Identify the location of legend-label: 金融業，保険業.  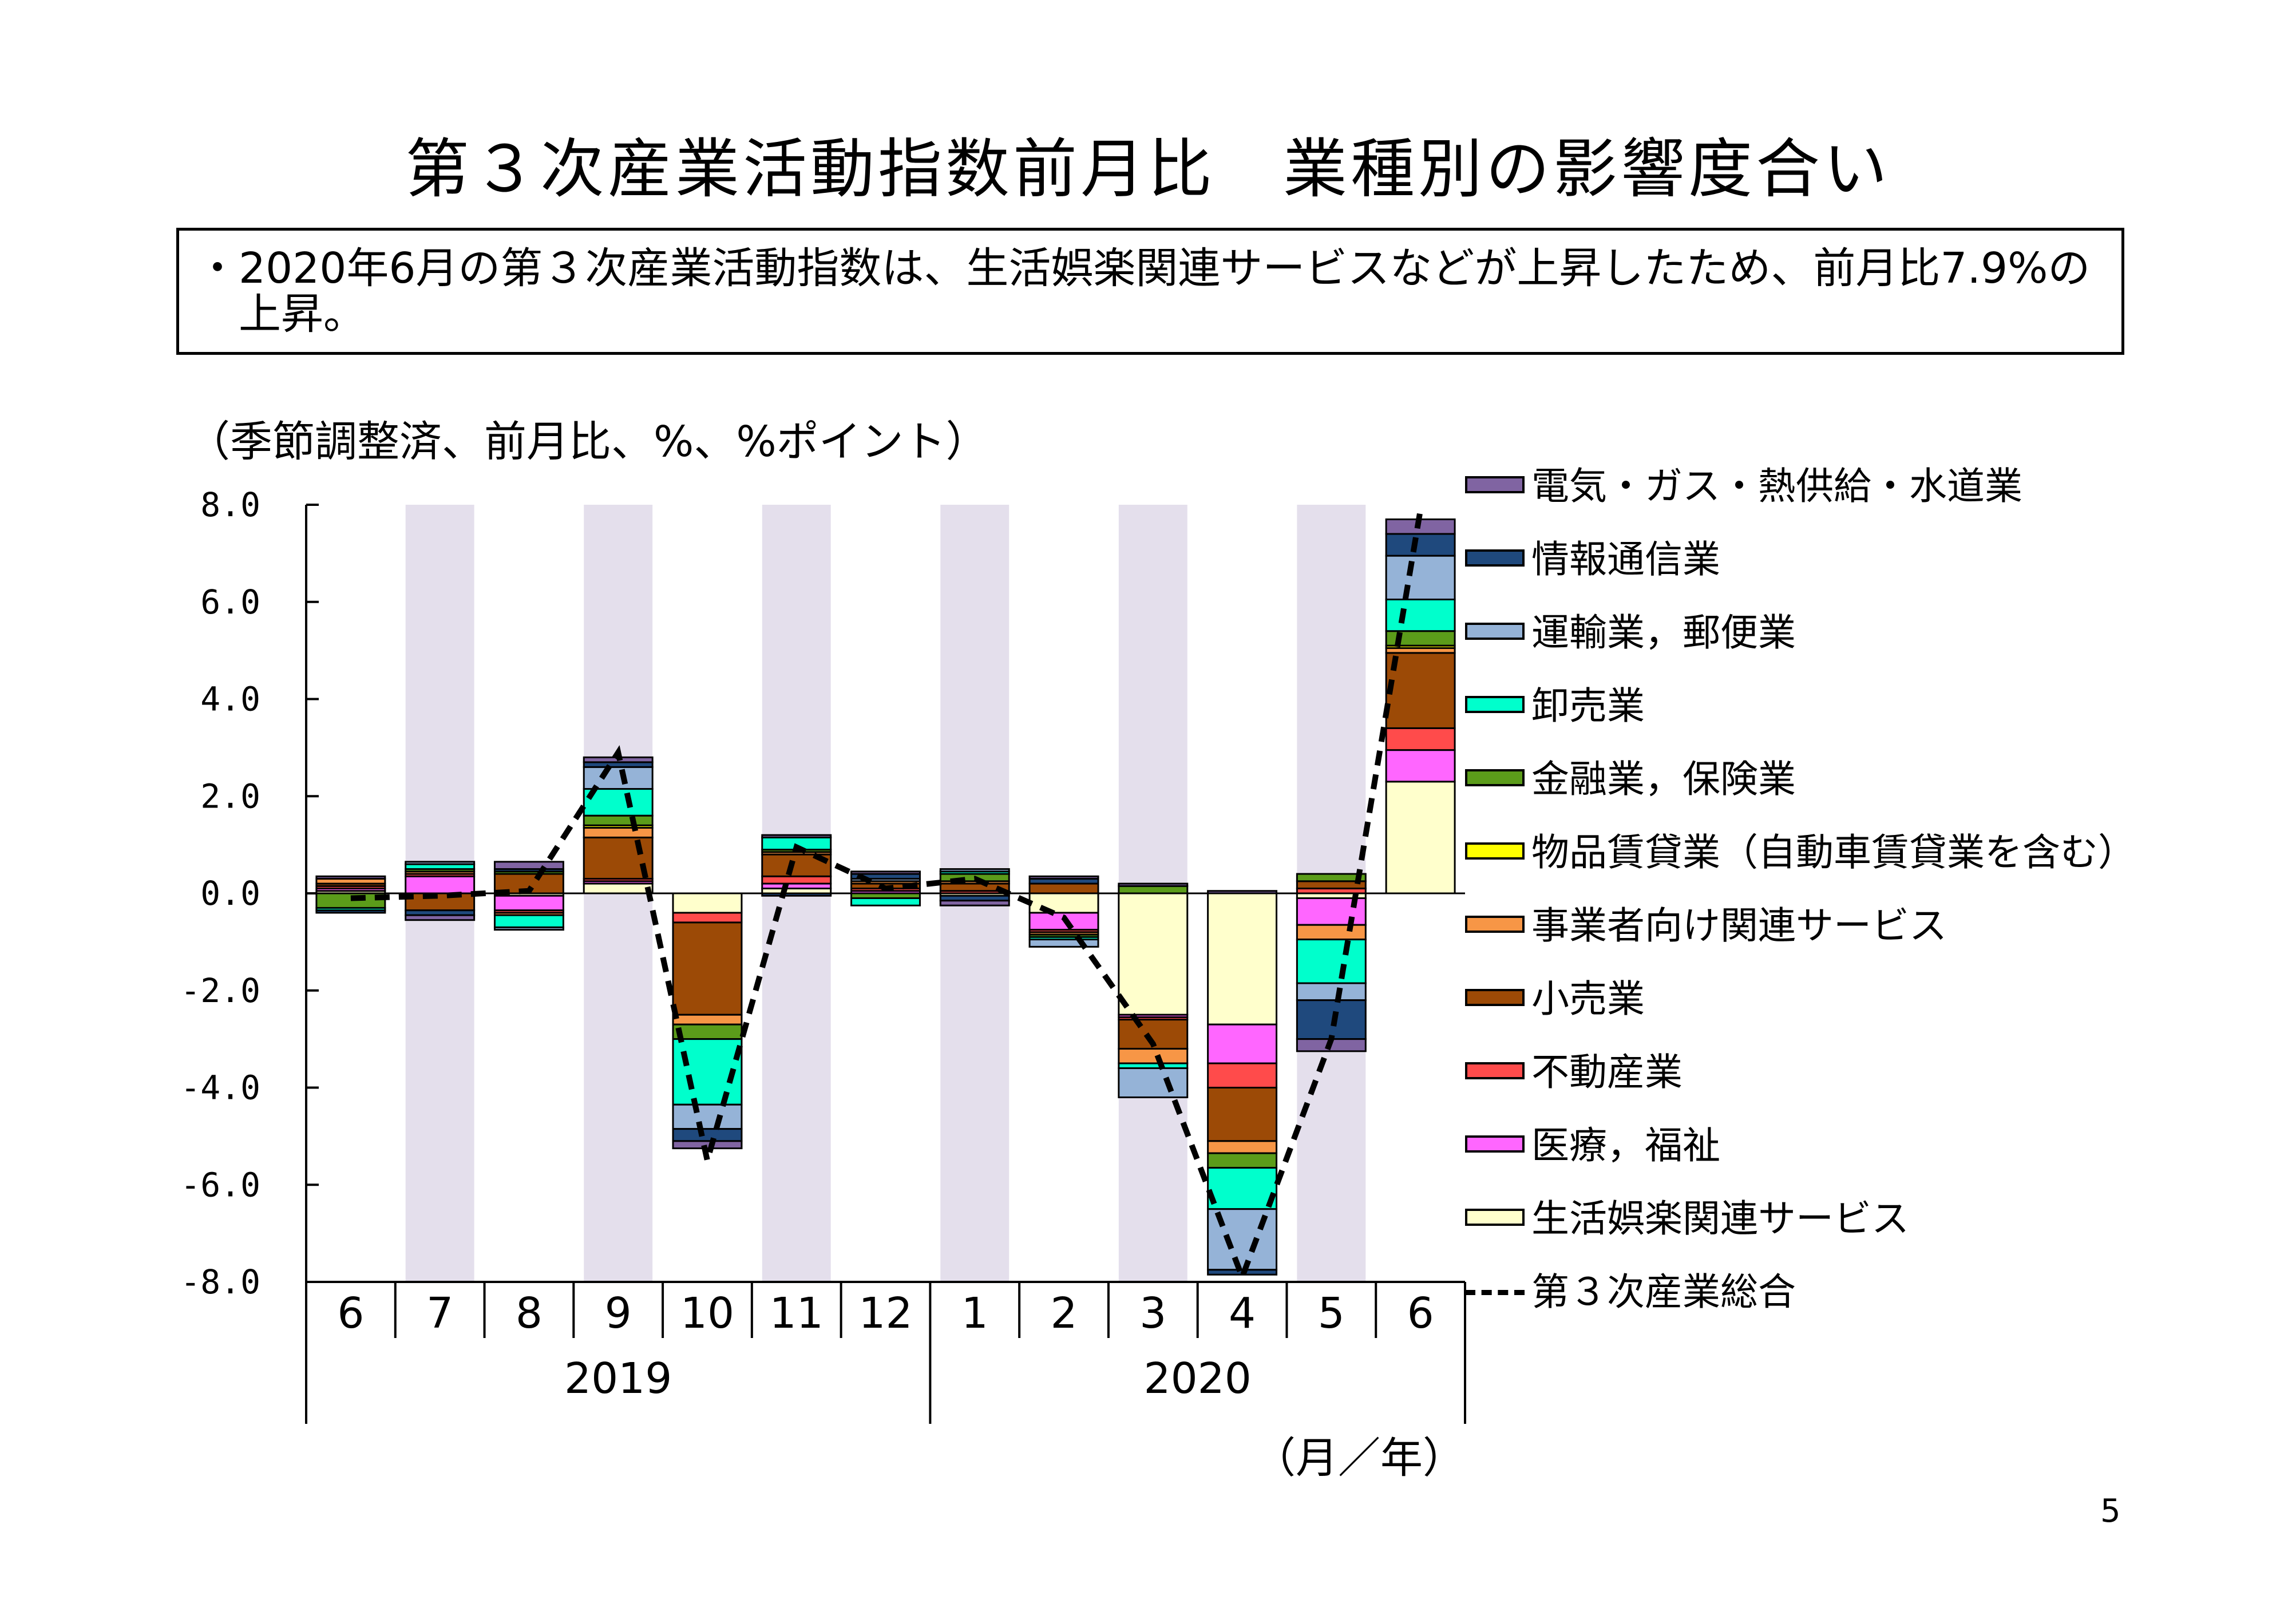
(1663, 779).